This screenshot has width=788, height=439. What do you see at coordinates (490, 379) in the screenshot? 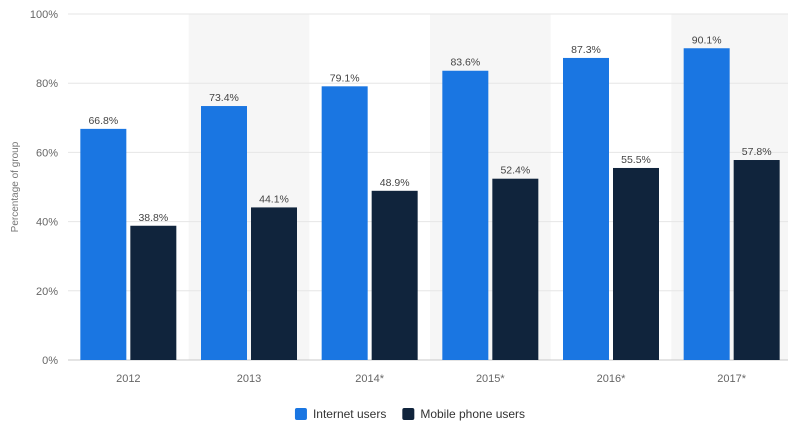
I see `x-tick-label: 2015*` at bounding box center [490, 379].